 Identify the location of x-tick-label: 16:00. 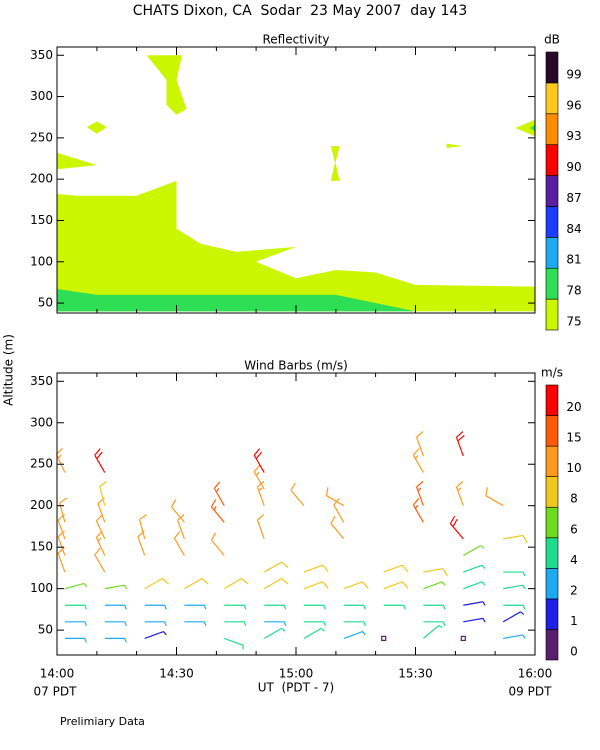
(535, 674).